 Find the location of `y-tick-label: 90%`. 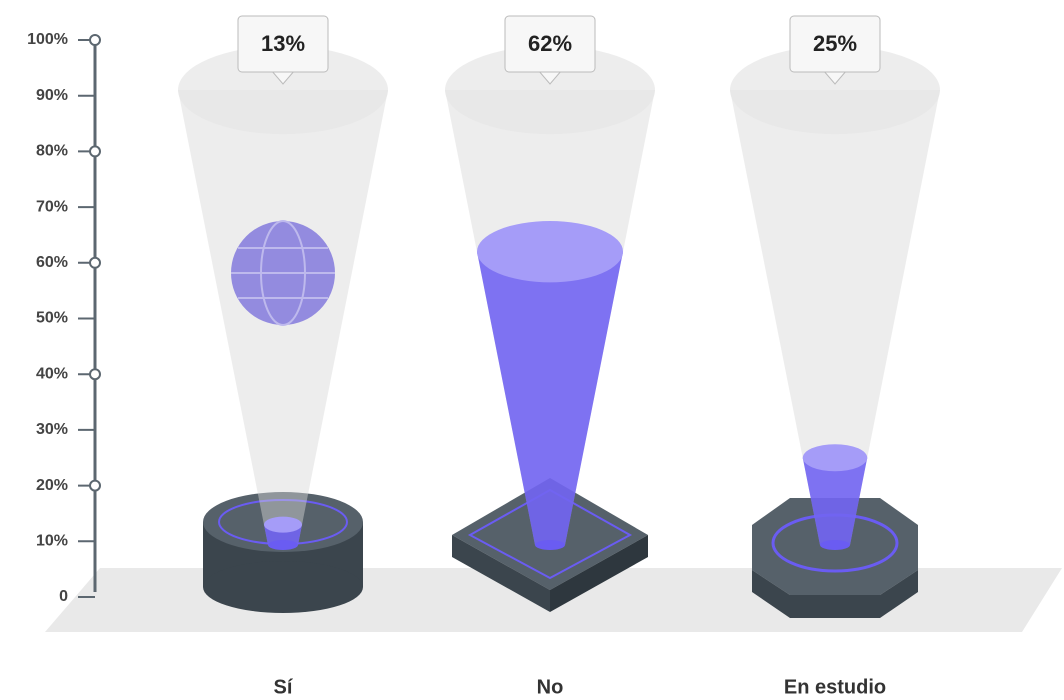

y-tick-label: 90% is located at coordinates (52, 95).